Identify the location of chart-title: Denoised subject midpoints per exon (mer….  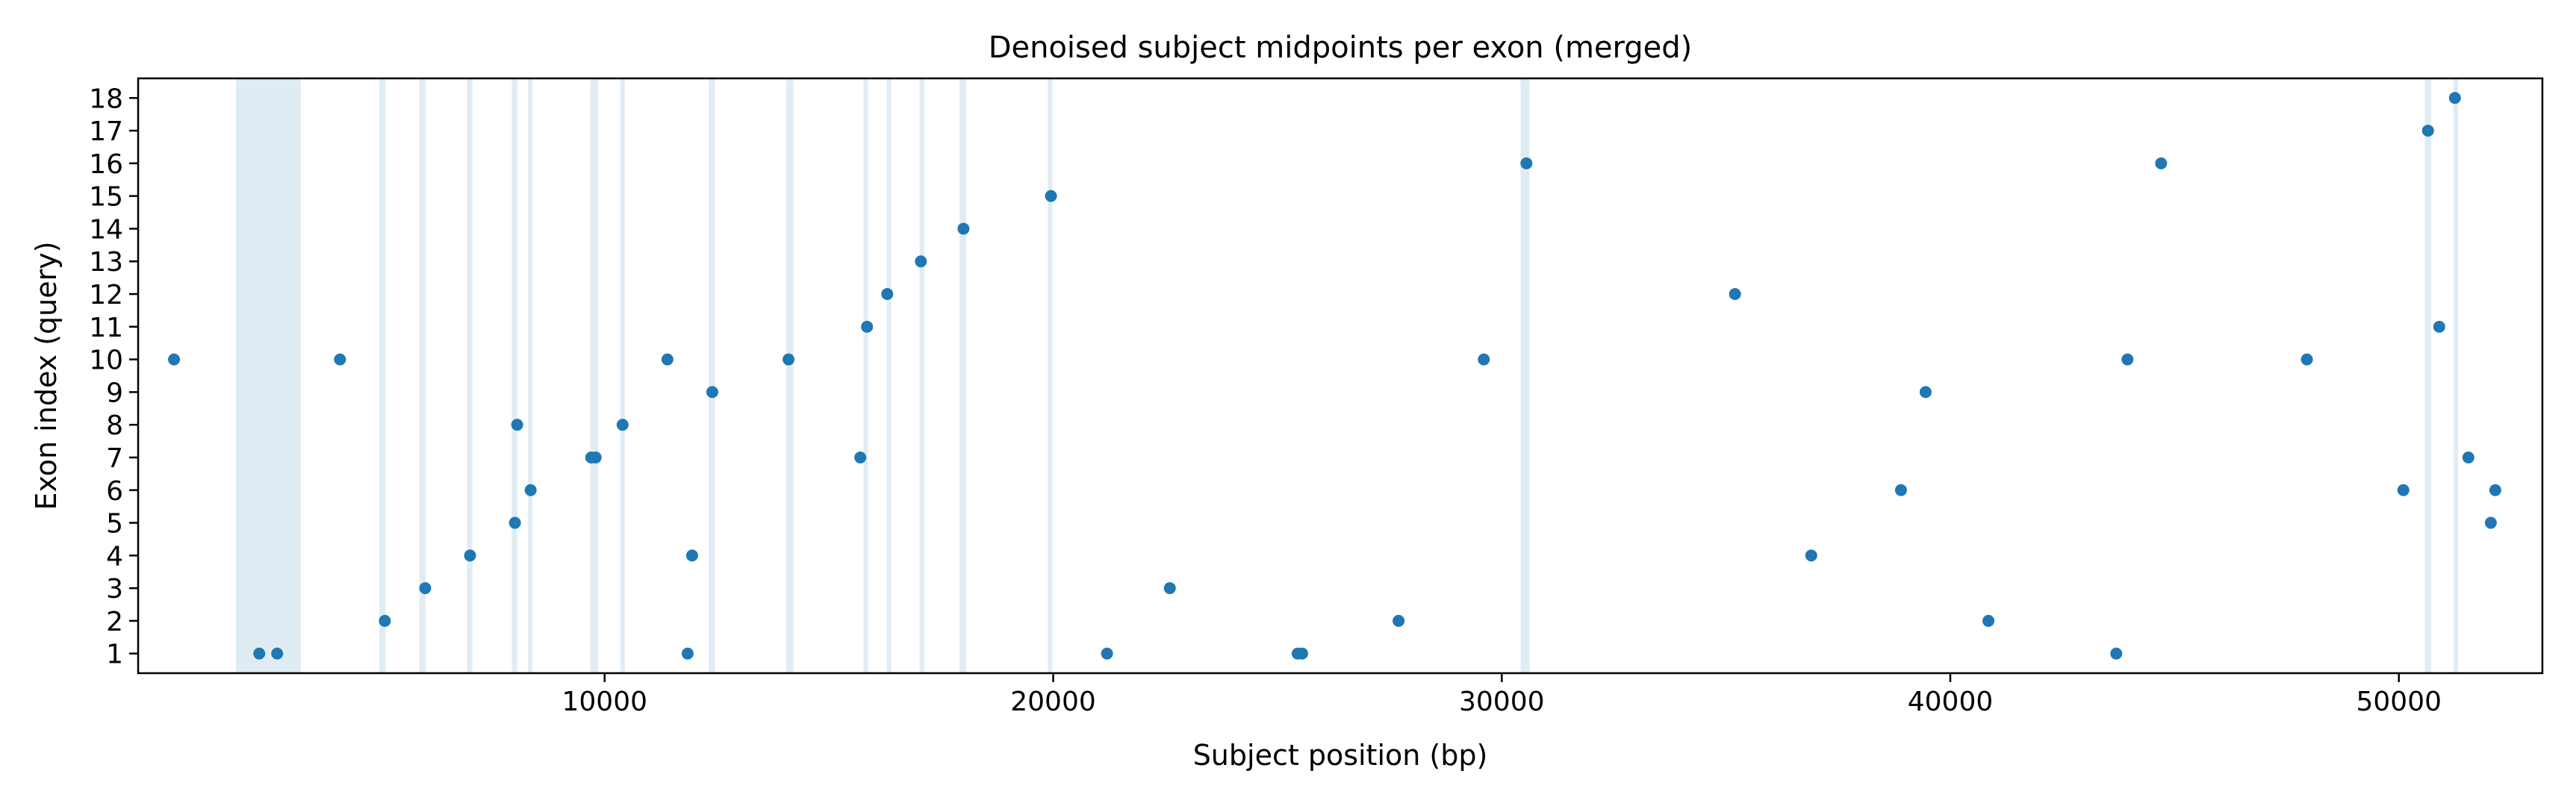
(1341, 48).